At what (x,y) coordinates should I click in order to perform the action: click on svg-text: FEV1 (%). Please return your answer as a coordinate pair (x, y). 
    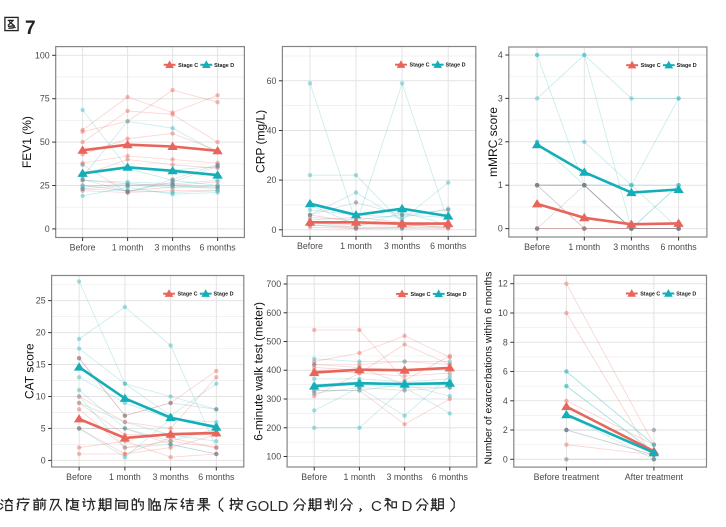
    Looking at the image, I should click on (27, 142).